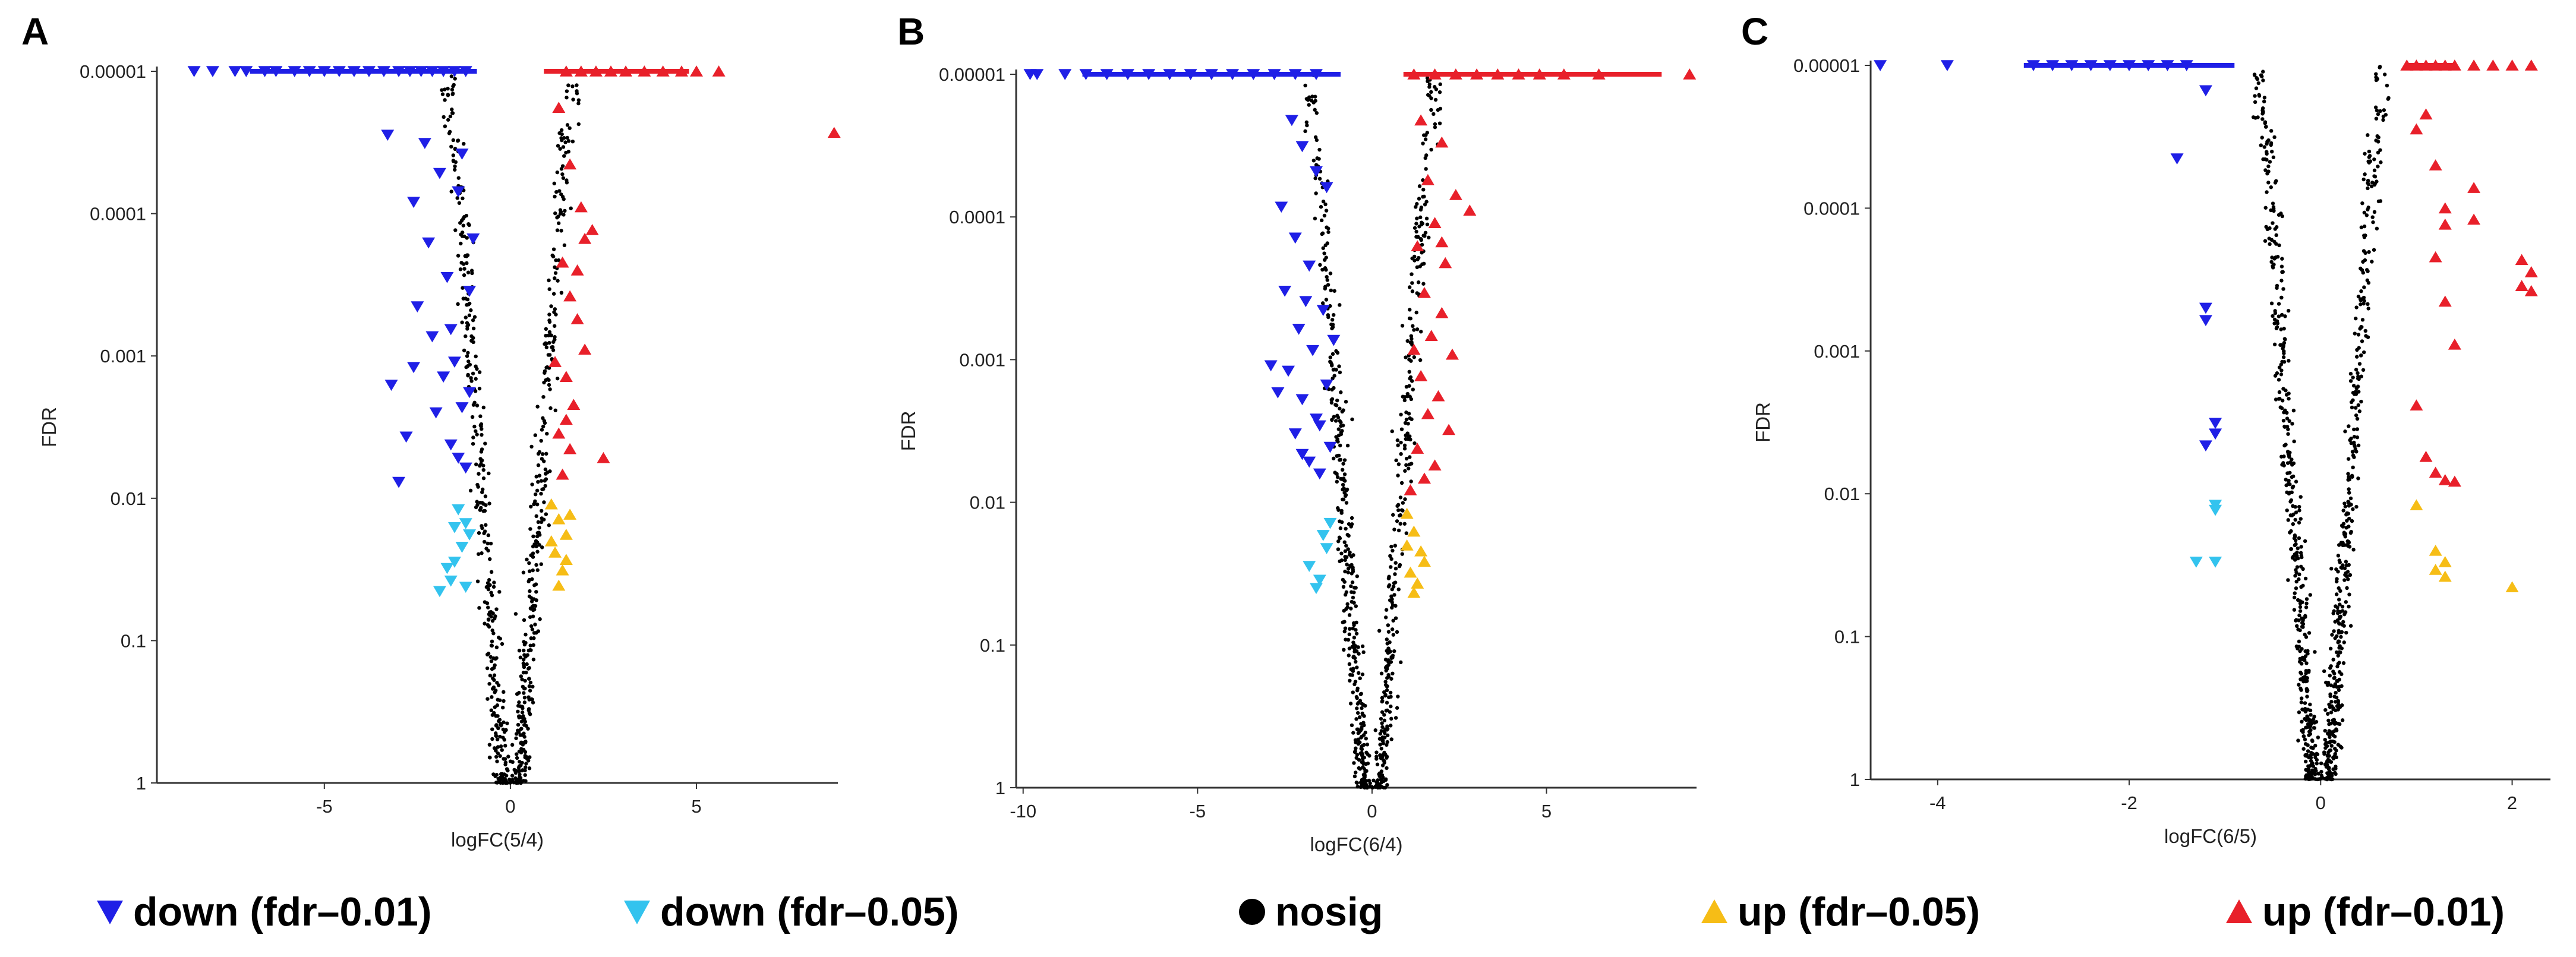 This screenshot has width=2576, height=957. I want to click on y-tick-label: 0.1, so click(133, 640).